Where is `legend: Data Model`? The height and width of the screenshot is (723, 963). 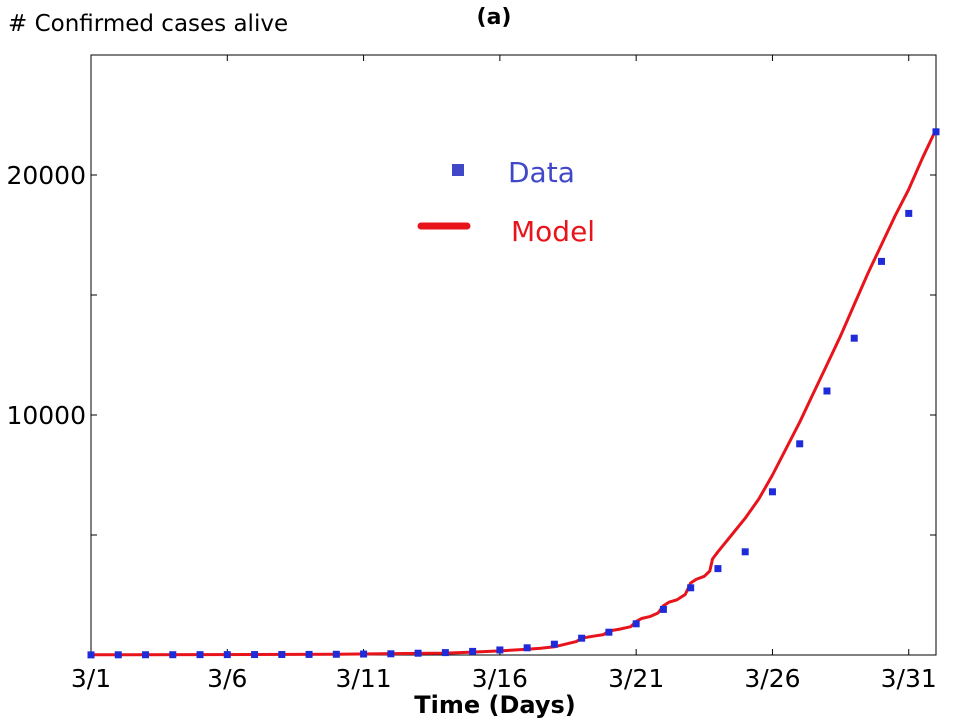
legend: Data Model is located at coordinates (506, 202).